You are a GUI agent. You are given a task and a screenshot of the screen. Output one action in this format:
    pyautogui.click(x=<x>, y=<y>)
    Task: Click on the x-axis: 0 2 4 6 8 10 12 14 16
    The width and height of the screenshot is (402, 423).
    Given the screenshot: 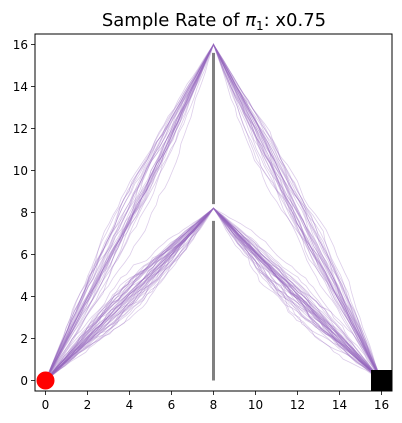 What is the action you would take?
    pyautogui.click(x=215, y=401)
    